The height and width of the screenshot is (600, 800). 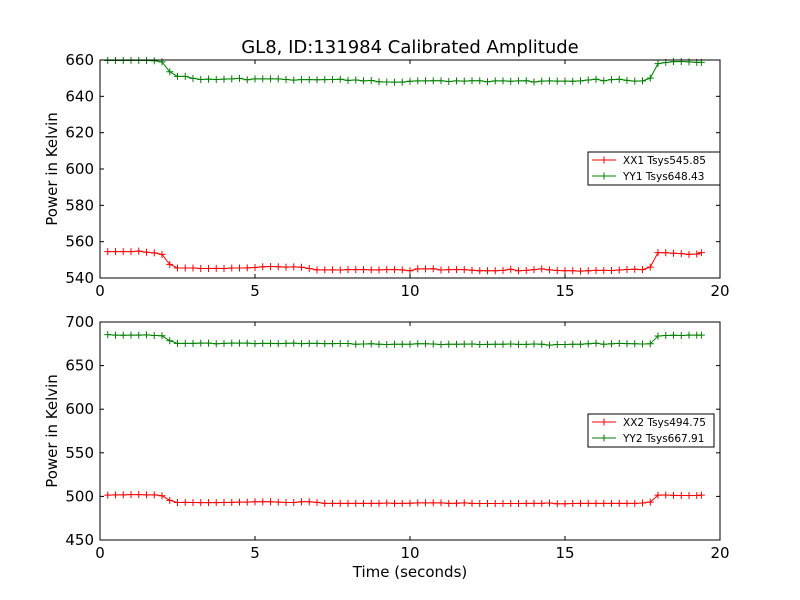 I want to click on bottom-x-tick-label: 15, so click(x=564, y=553).